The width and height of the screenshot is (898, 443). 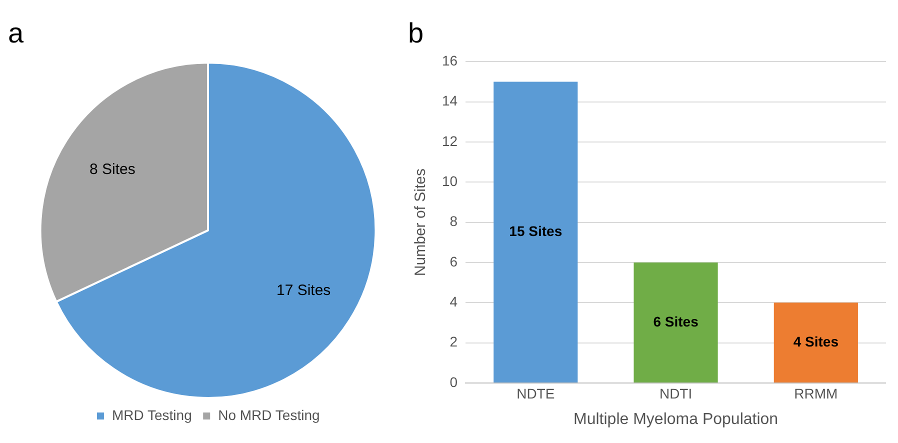 What do you see at coordinates (112, 169) in the screenshot?
I see `data-label: 8 Sites` at bounding box center [112, 169].